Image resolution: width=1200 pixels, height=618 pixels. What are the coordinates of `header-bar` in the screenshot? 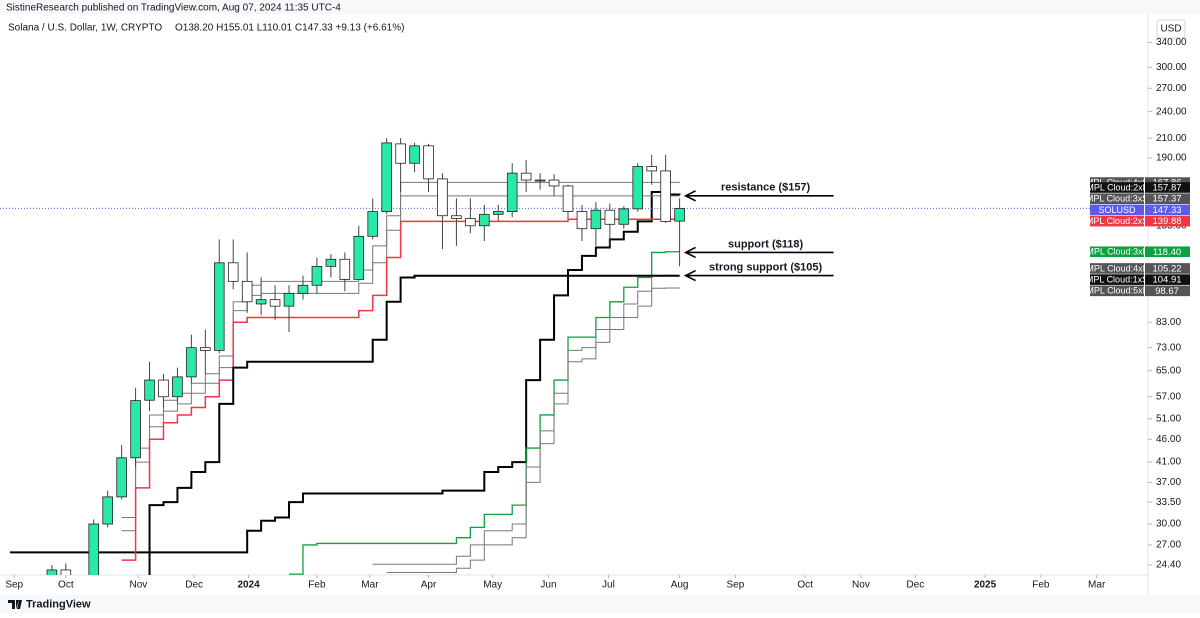 It's located at (600, 7).